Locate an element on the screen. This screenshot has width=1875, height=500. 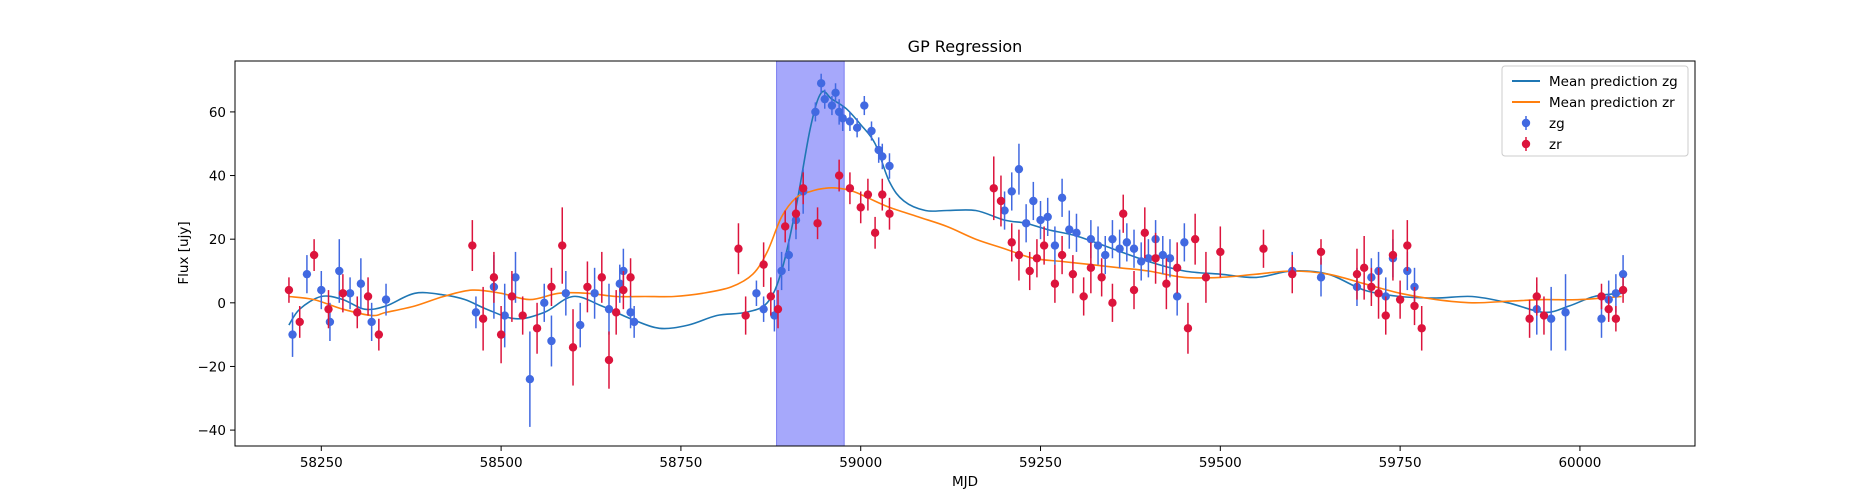
y-tick-label: 0 is located at coordinates (221, 304).